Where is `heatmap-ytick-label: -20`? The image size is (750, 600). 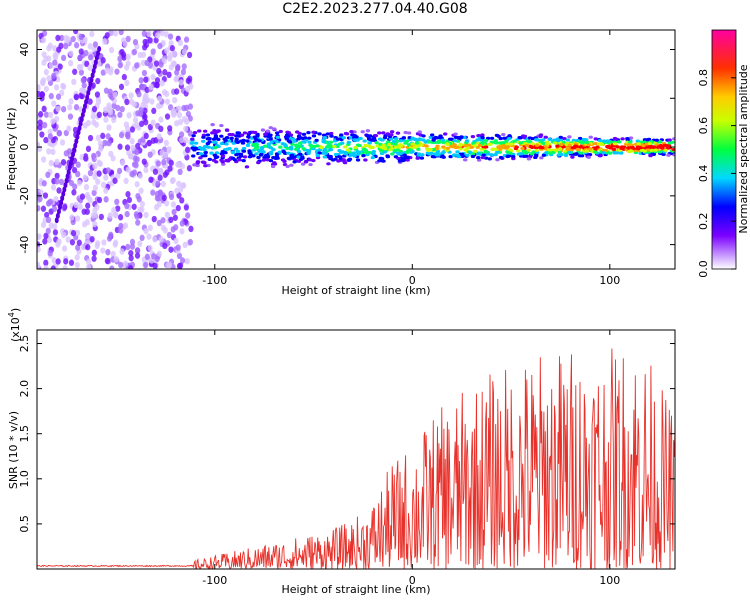 heatmap-ytick-label: -20 is located at coordinates (24, 196).